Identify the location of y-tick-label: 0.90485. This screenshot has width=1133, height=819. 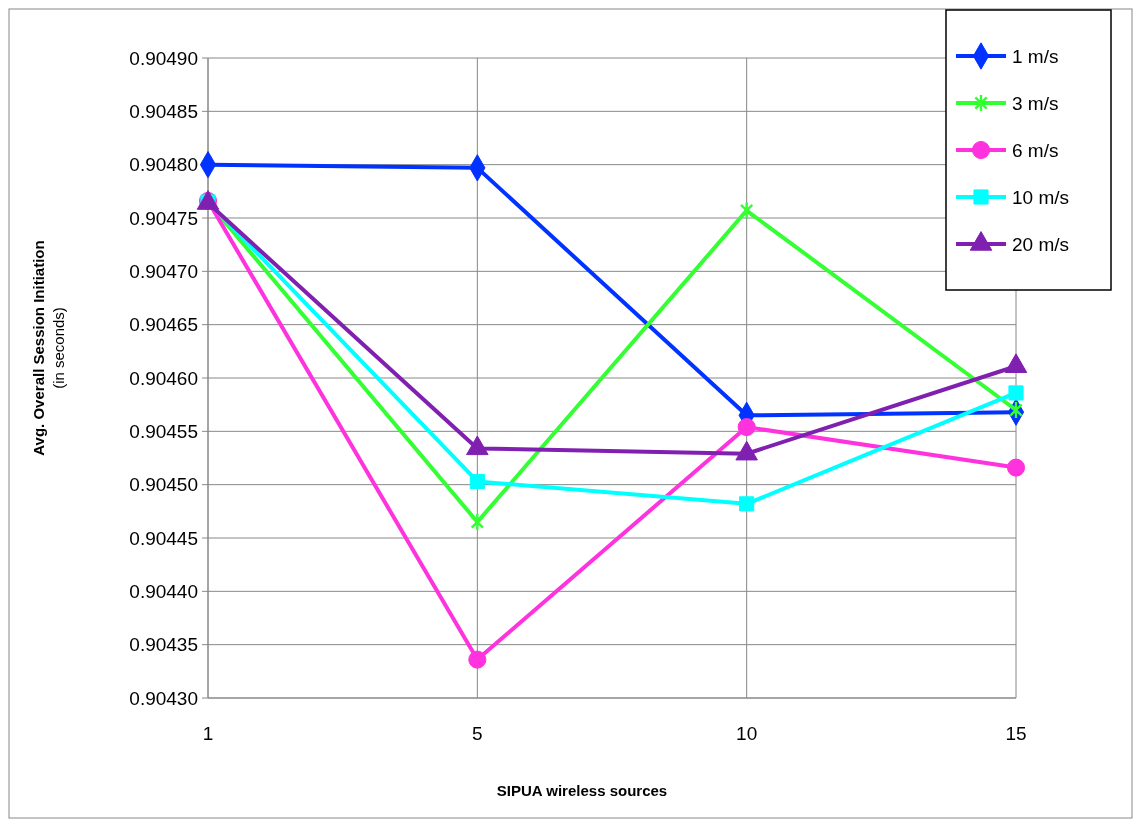
(163, 111).